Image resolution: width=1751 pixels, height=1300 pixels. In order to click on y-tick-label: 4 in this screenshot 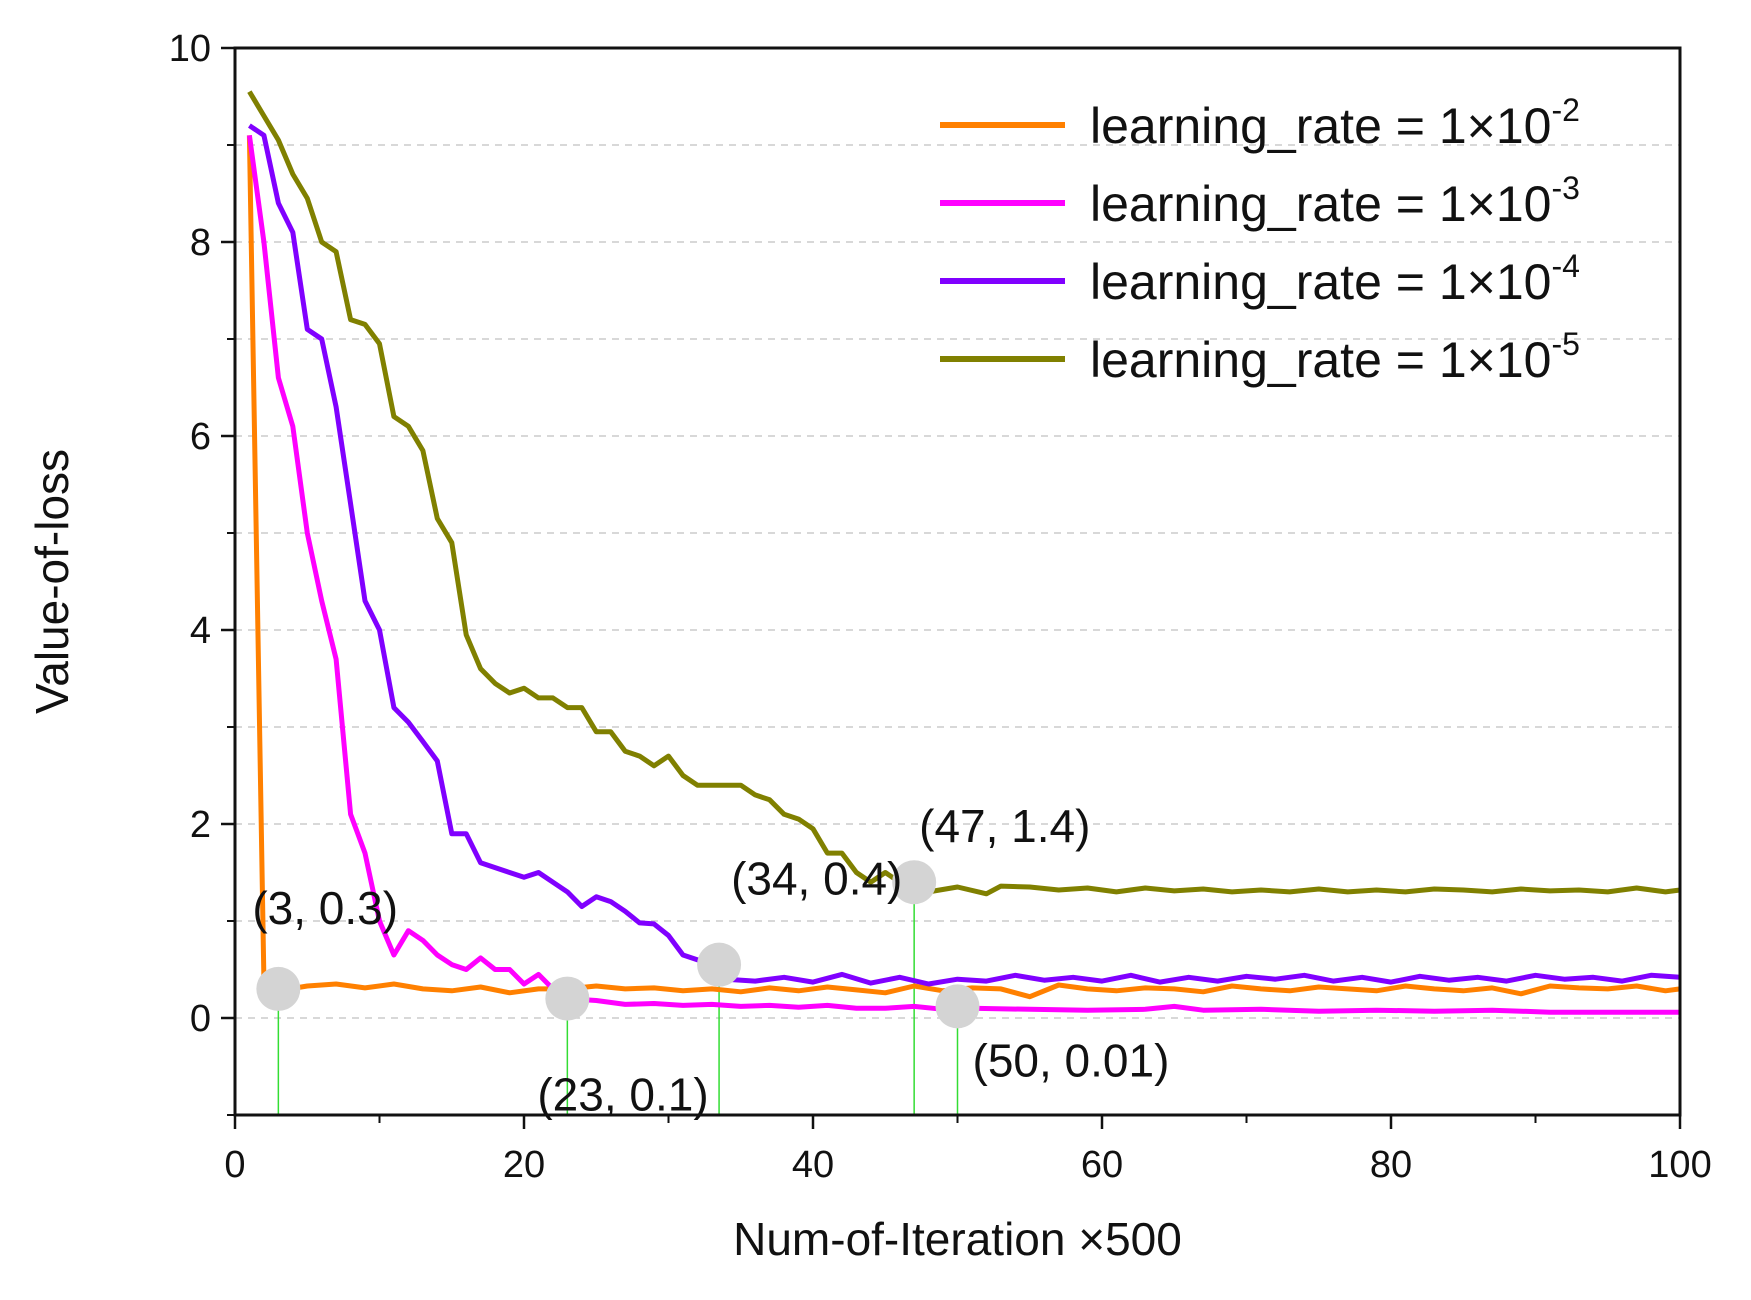, I will do `click(200, 631)`.